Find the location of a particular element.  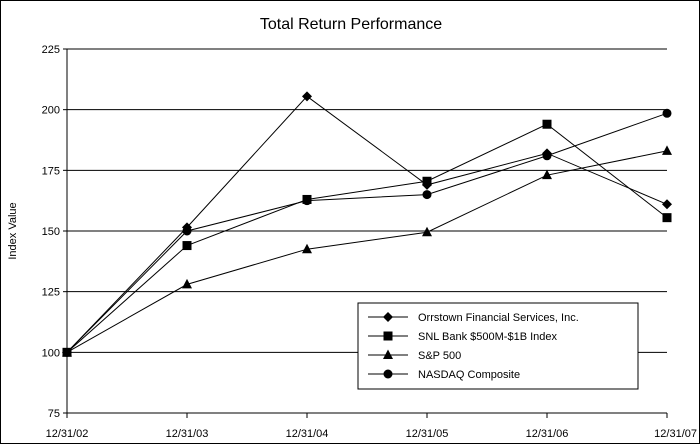

x-tick-label: 12/31/05 is located at coordinates (427, 434).